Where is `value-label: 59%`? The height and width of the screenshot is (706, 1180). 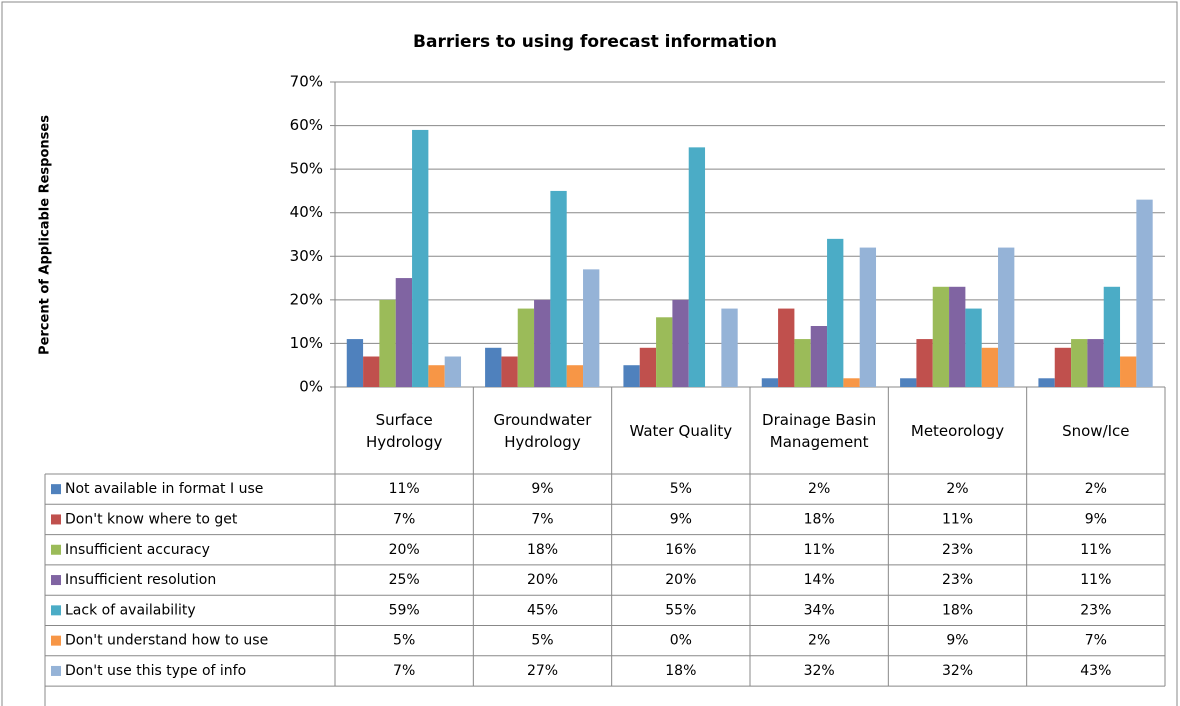
value-label: 59% is located at coordinates (404, 610).